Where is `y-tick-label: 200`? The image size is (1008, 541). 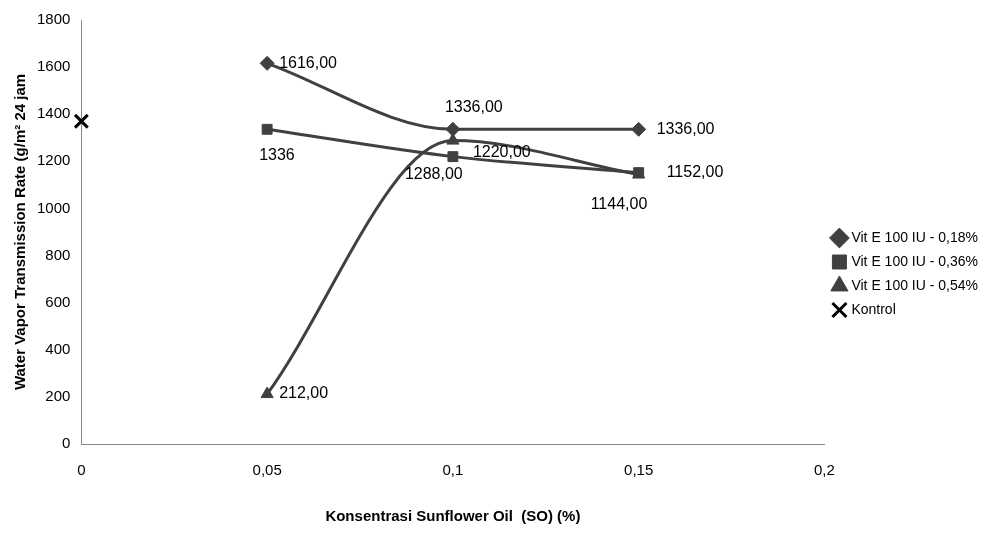 y-tick-label: 200 is located at coordinates (58, 396).